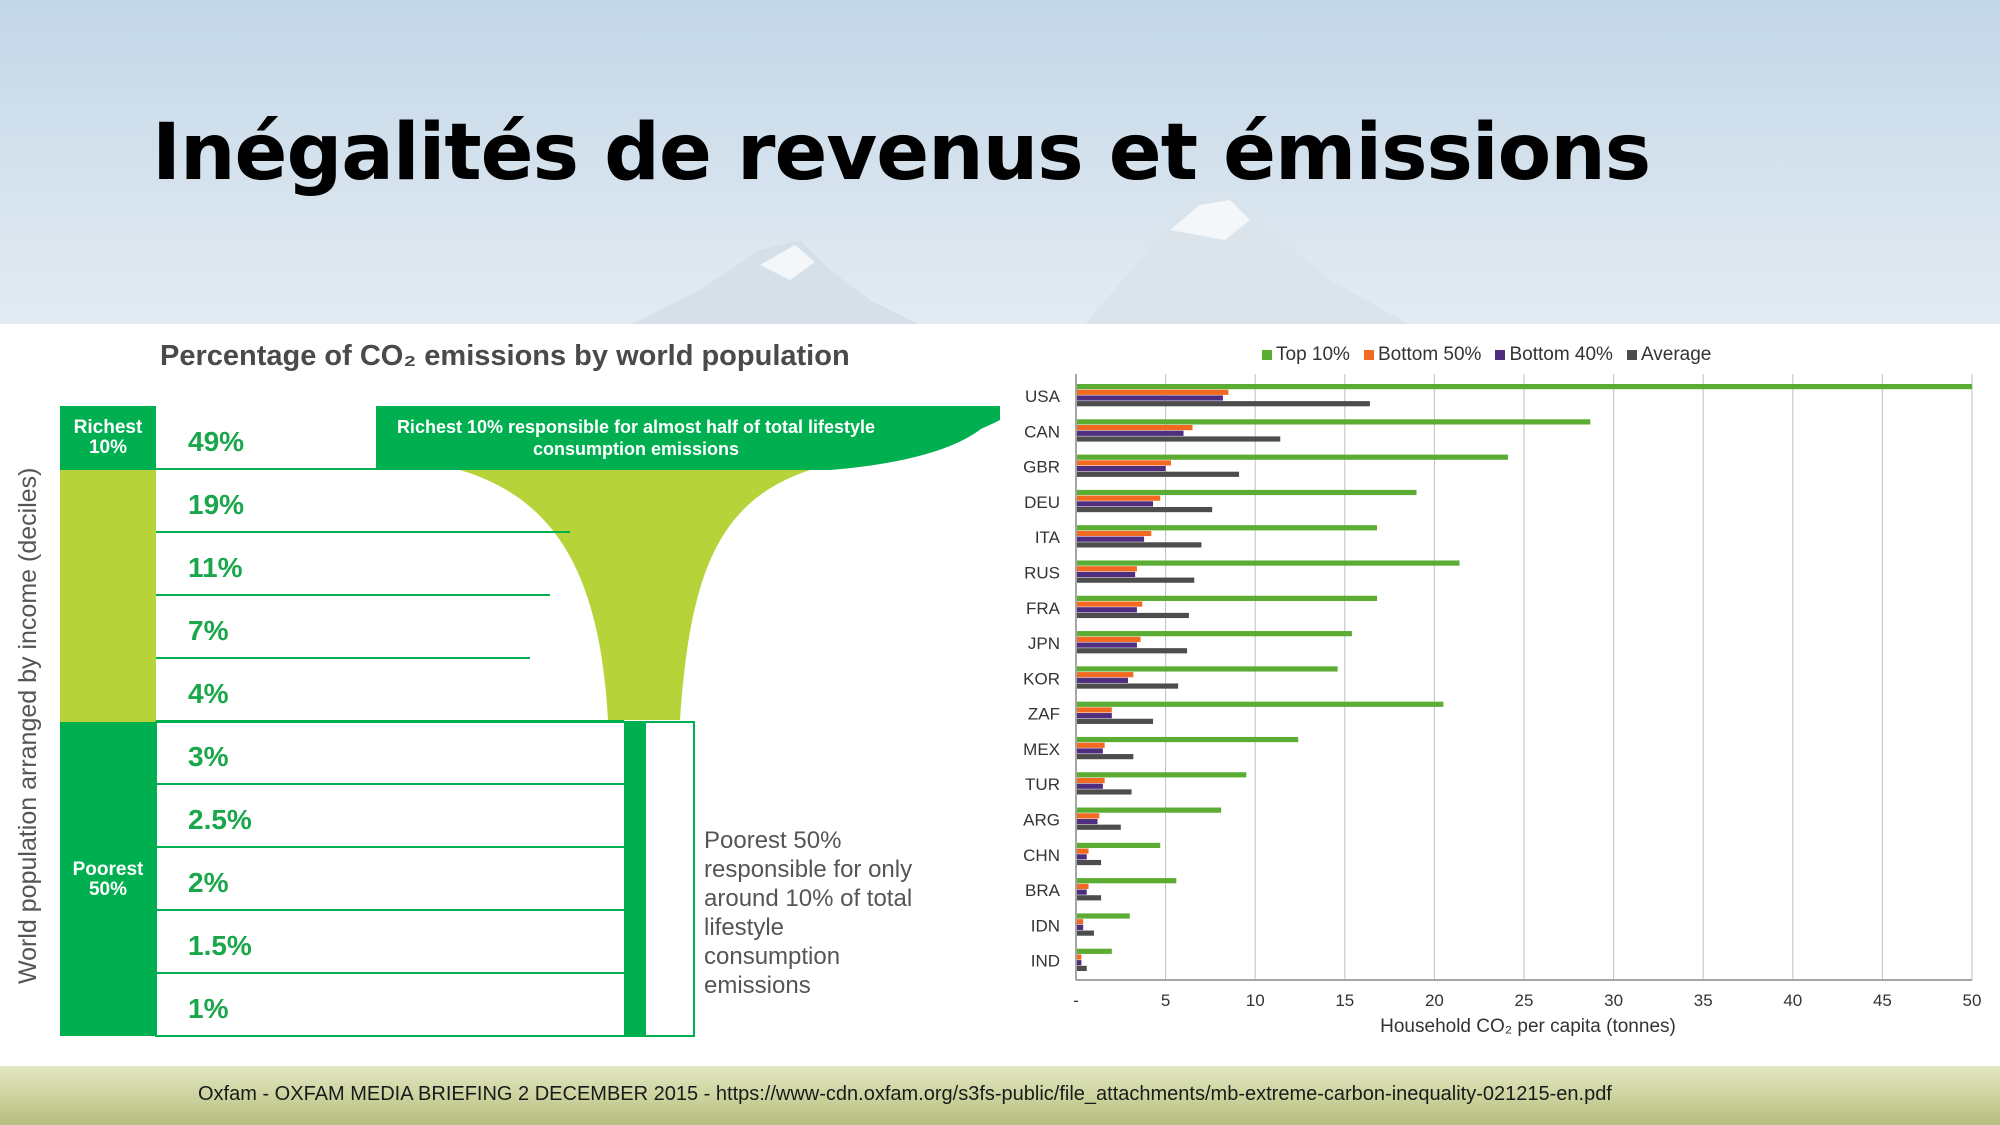 The width and height of the screenshot is (2000, 1125). What do you see at coordinates (1255, 1000) in the screenshot?
I see `x-tick-label: 10` at bounding box center [1255, 1000].